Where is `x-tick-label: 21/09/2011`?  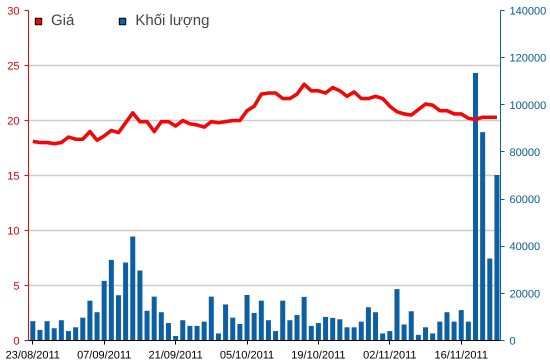
x-tick-label: 21/09/2011 is located at coordinates (175, 356).